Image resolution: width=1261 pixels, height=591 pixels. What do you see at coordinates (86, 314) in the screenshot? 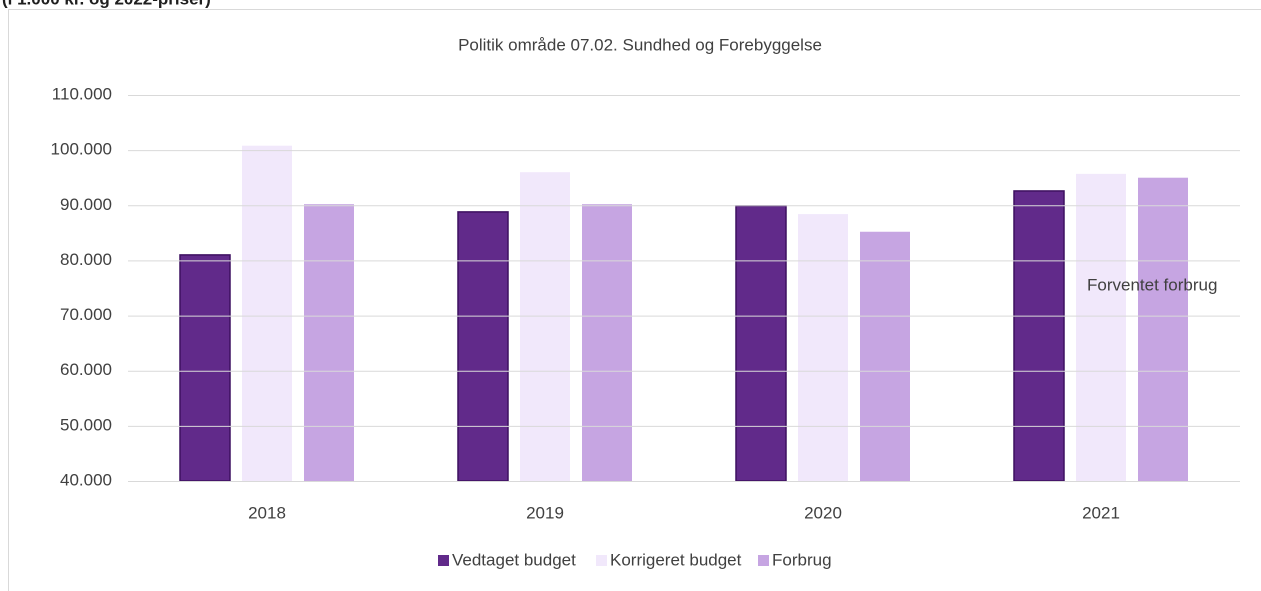
I see `y-tick-label: 70.000` at bounding box center [86, 314].